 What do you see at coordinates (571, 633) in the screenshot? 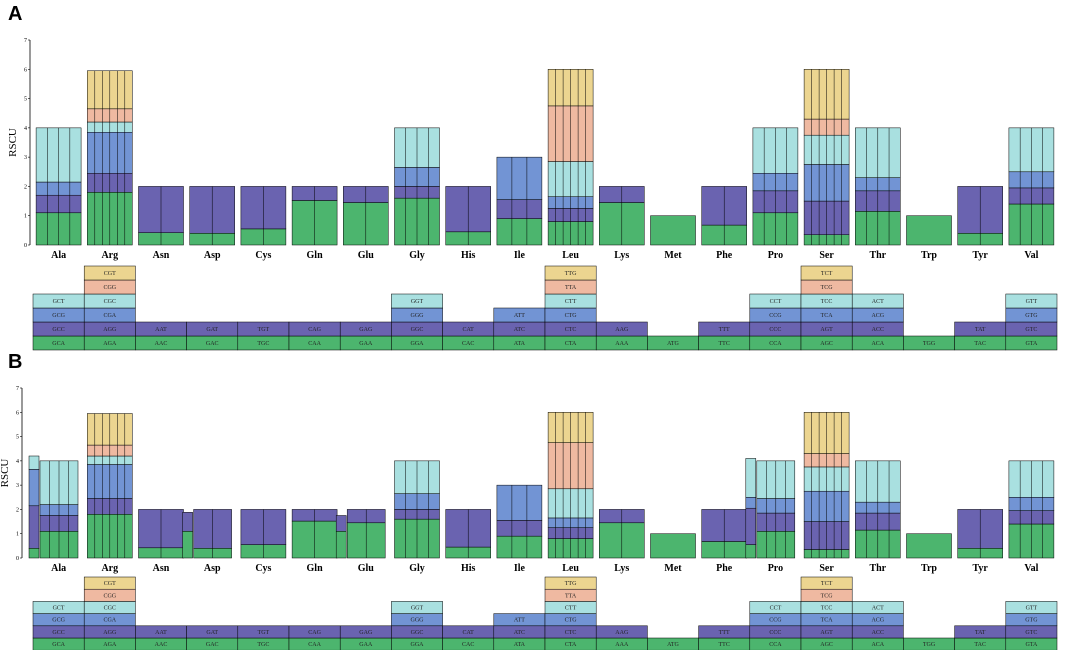
I see `codon-label-ctc: CTC` at bounding box center [571, 633].